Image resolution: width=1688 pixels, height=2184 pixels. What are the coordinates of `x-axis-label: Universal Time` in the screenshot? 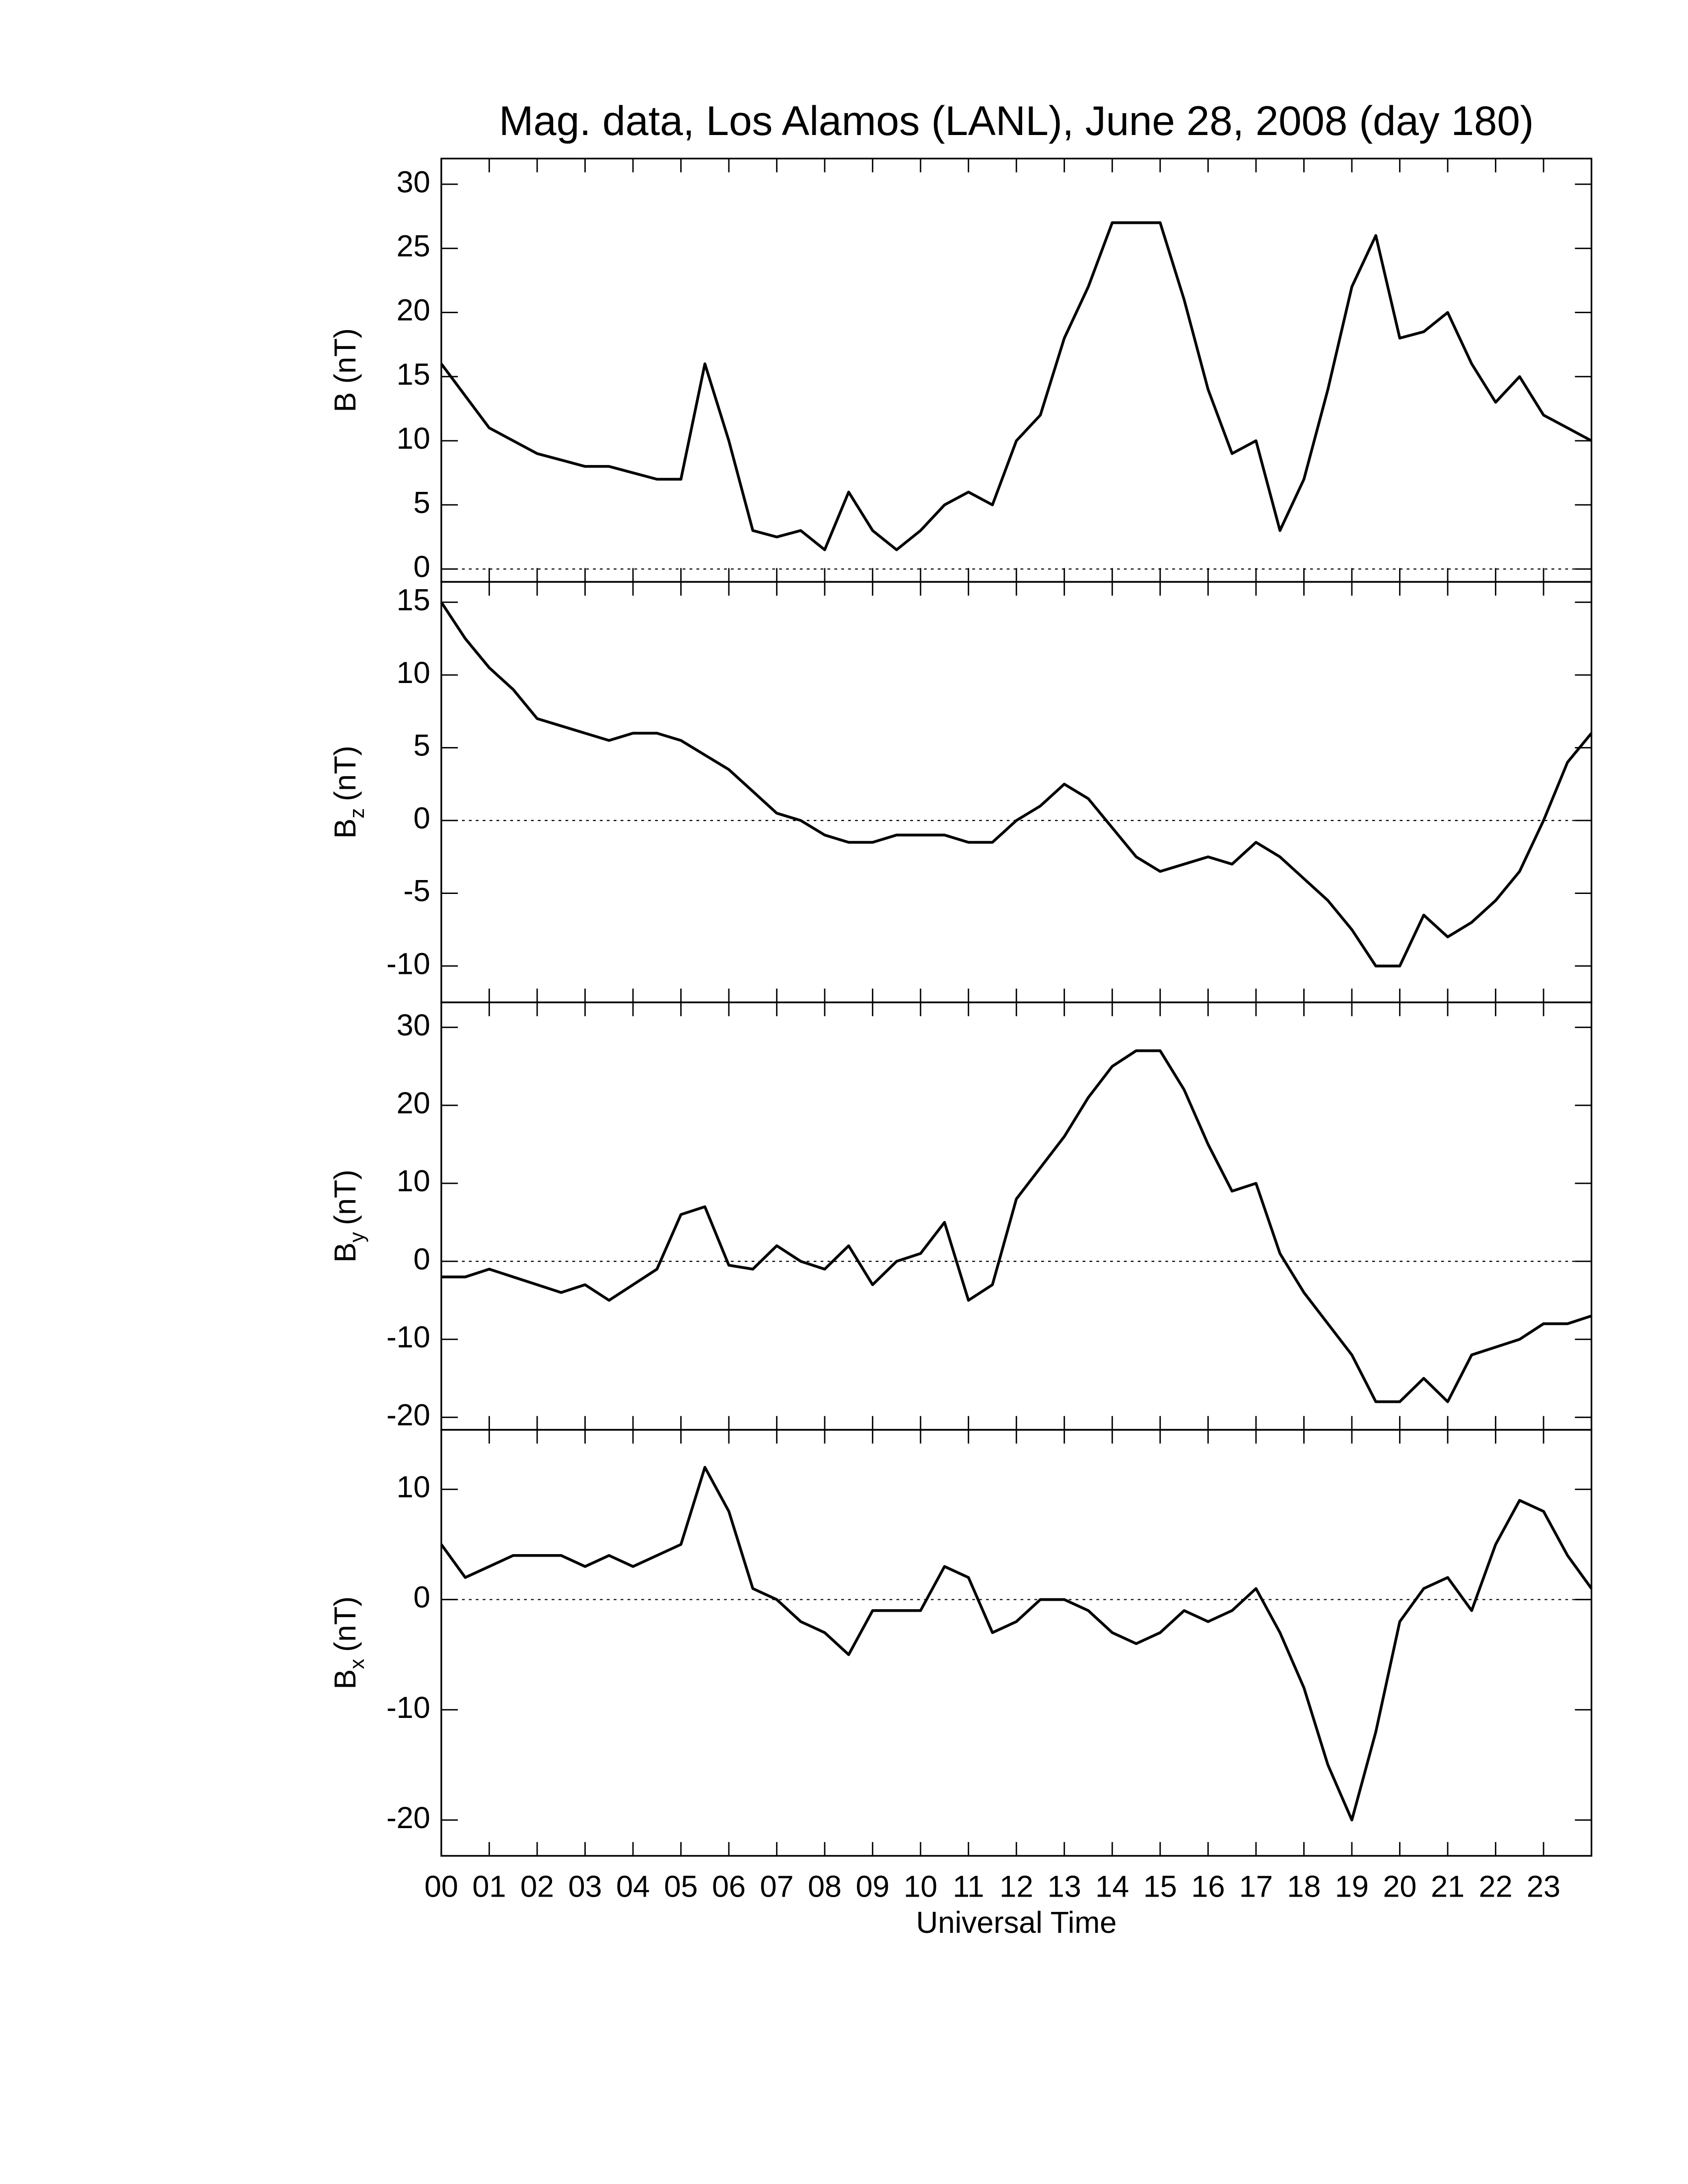 It's located at (1016, 1922).